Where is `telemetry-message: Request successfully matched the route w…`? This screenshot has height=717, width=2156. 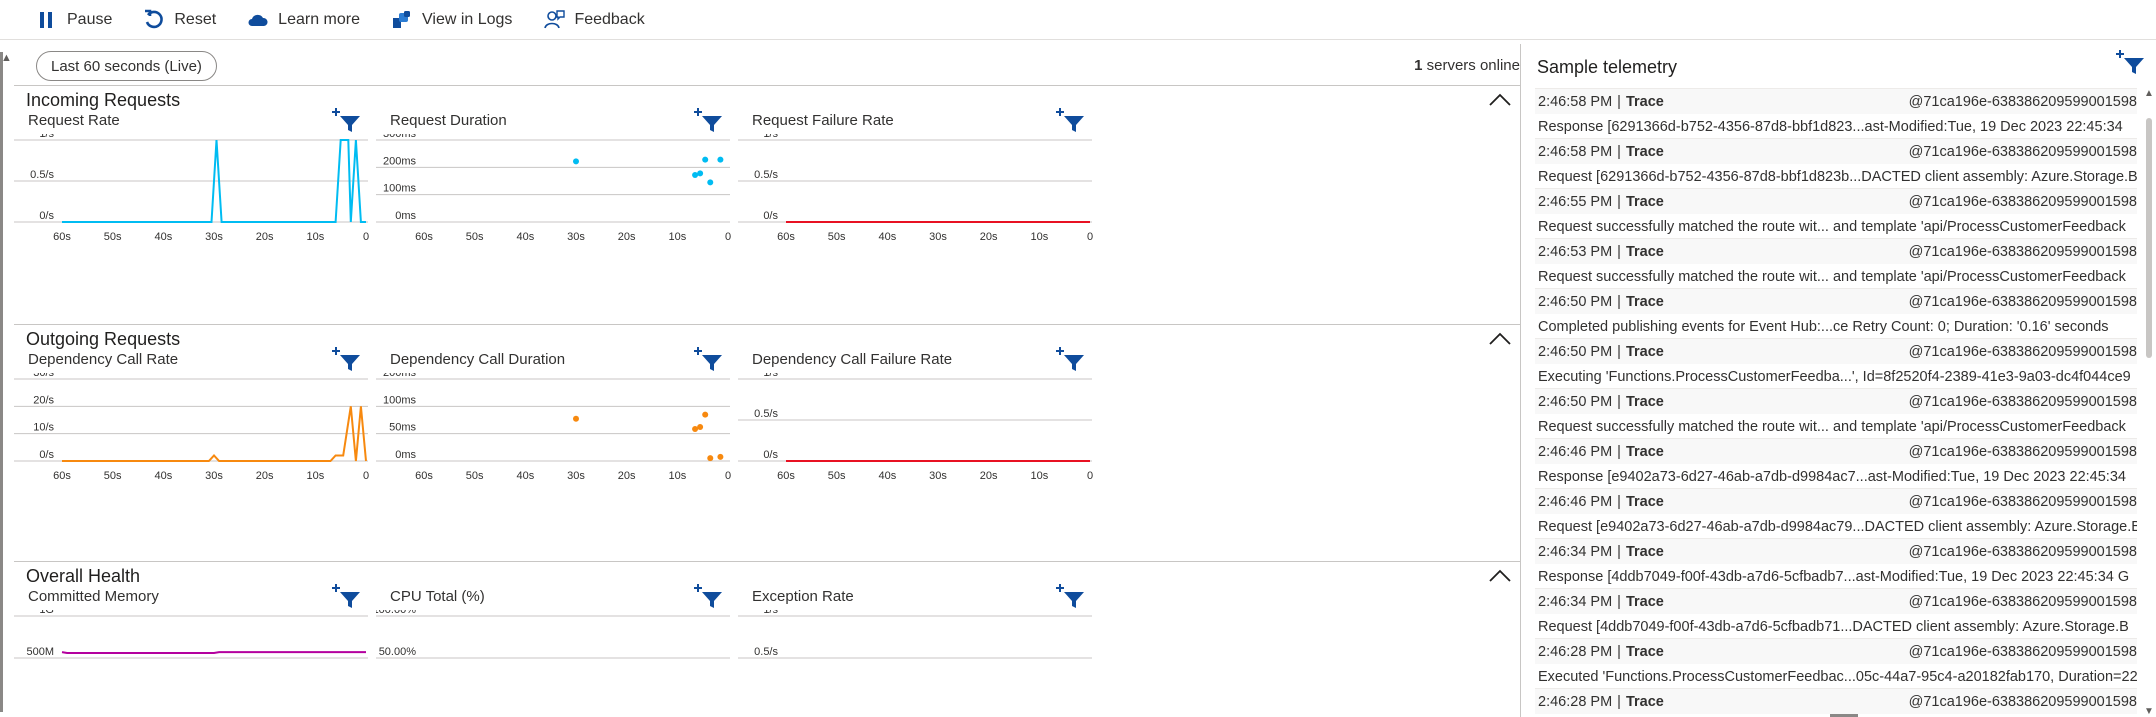 telemetry-message: Request successfully matched the route w… is located at coordinates (1832, 426).